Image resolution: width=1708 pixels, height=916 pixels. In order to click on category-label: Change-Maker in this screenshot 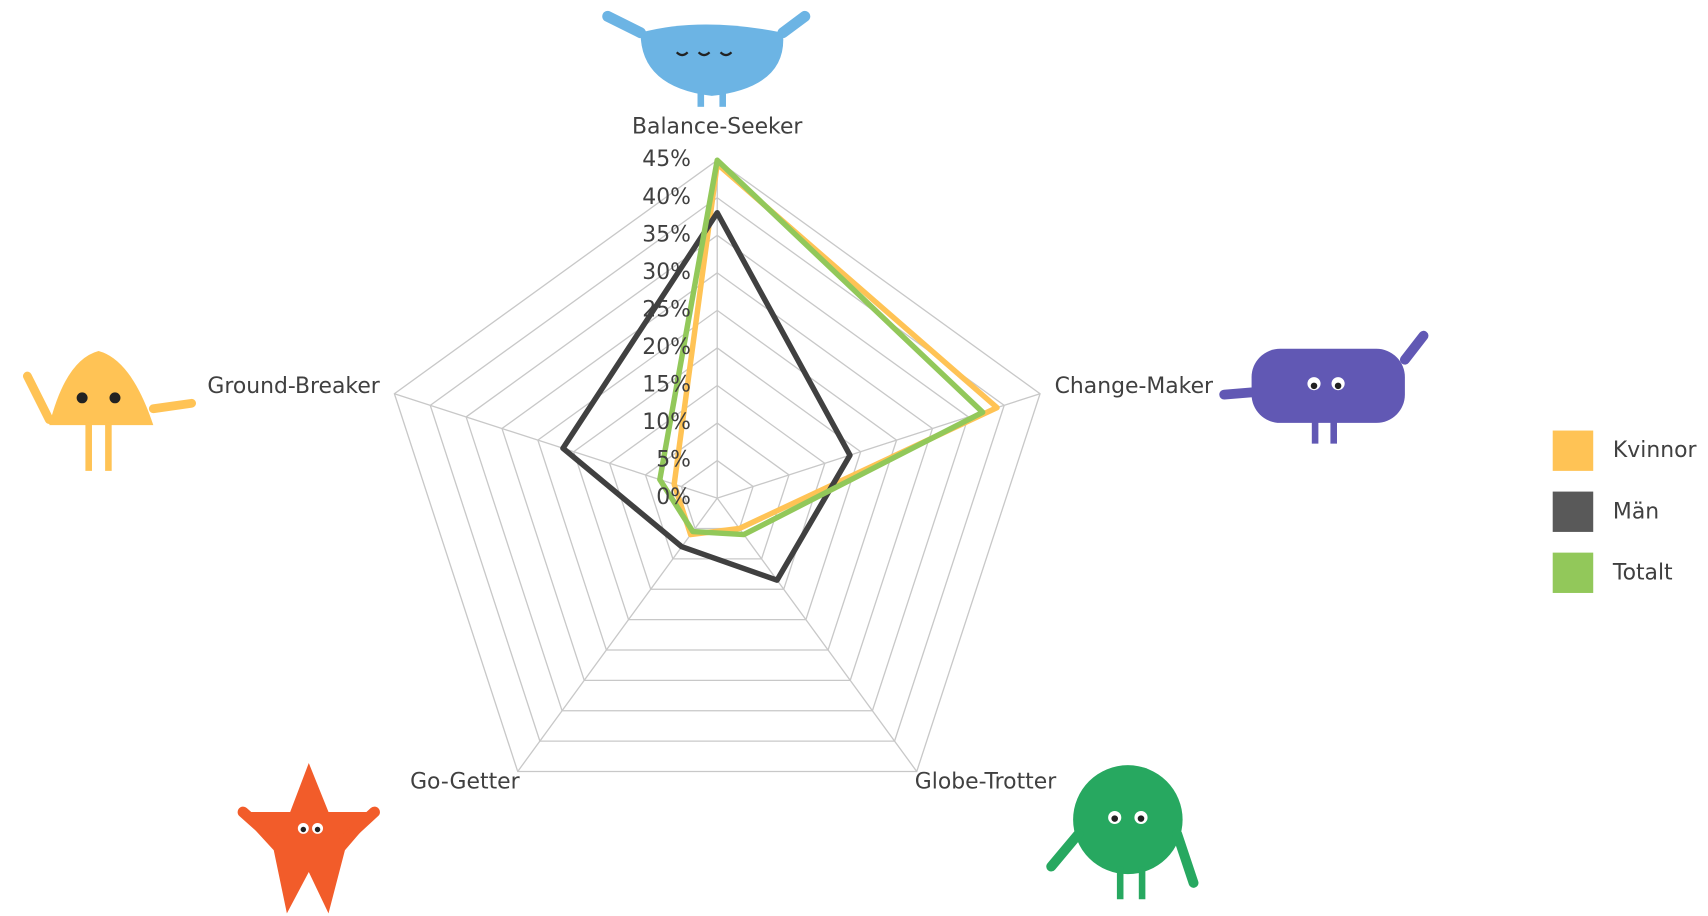, I will do `click(1134, 386)`.